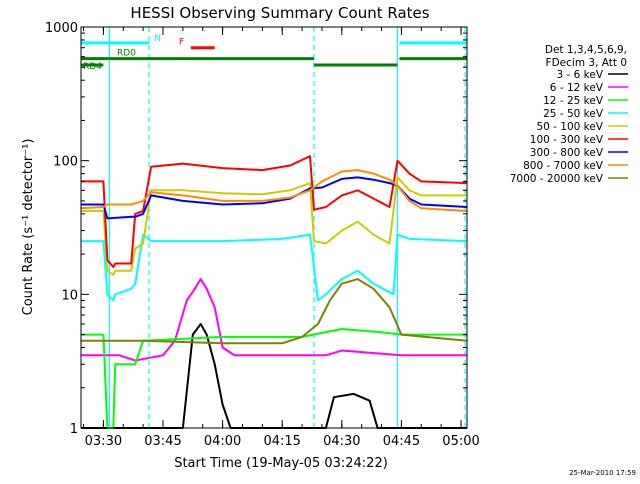 Image resolution: width=640 pixels, height=484 pixels. Describe the element at coordinates (563, 166) in the screenshot. I see `legend-label-800-7000-kev: 800 - 7000 keV` at that location.